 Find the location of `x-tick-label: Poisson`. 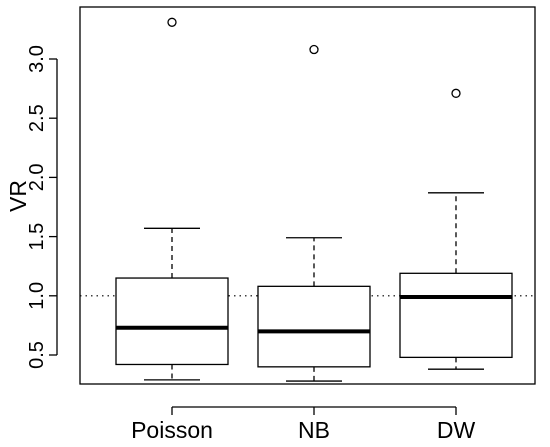

x-tick-label: Poisson is located at coordinates (172, 430).